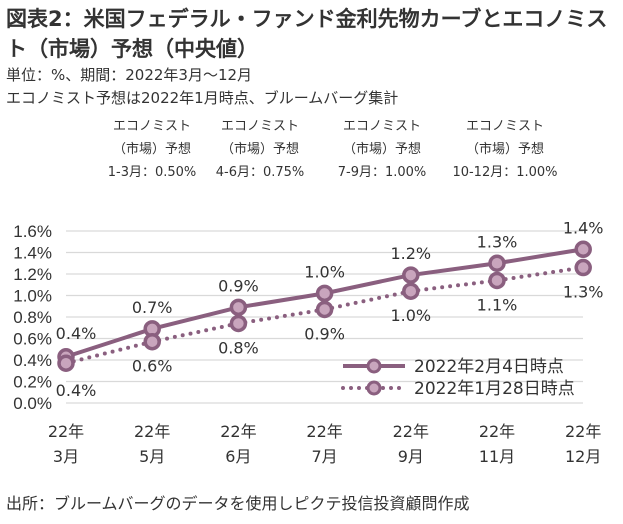 This screenshot has height=524, width=623. What do you see at coordinates (411, 456) in the screenshot?
I see `x-tick-label: 9月` at bounding box center [411, 456].